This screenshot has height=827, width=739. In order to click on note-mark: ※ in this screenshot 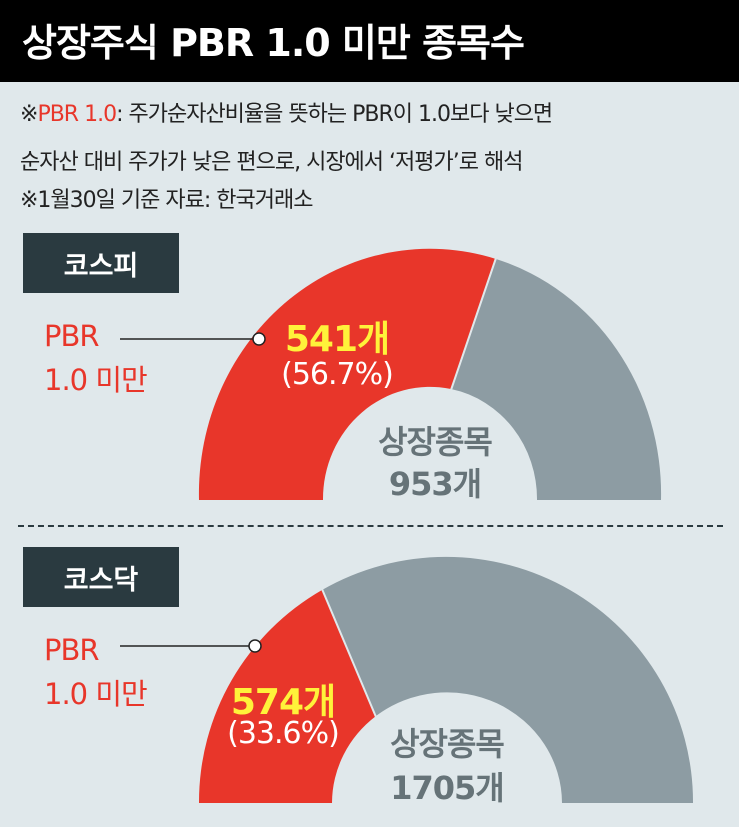, I will do `click(29, 114)`.